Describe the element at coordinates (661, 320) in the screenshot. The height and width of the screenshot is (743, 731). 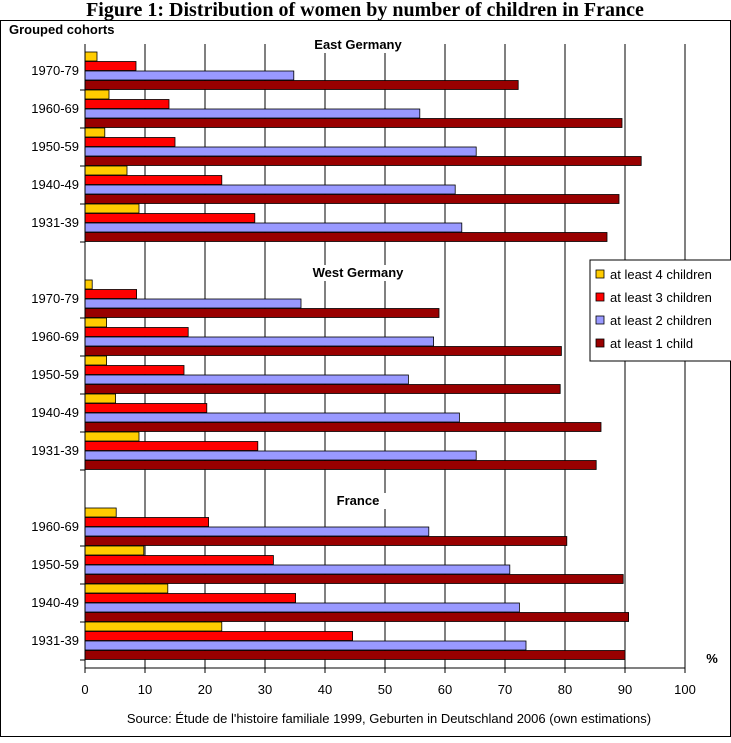
I see `legend-label: at least 2 children` at that location.